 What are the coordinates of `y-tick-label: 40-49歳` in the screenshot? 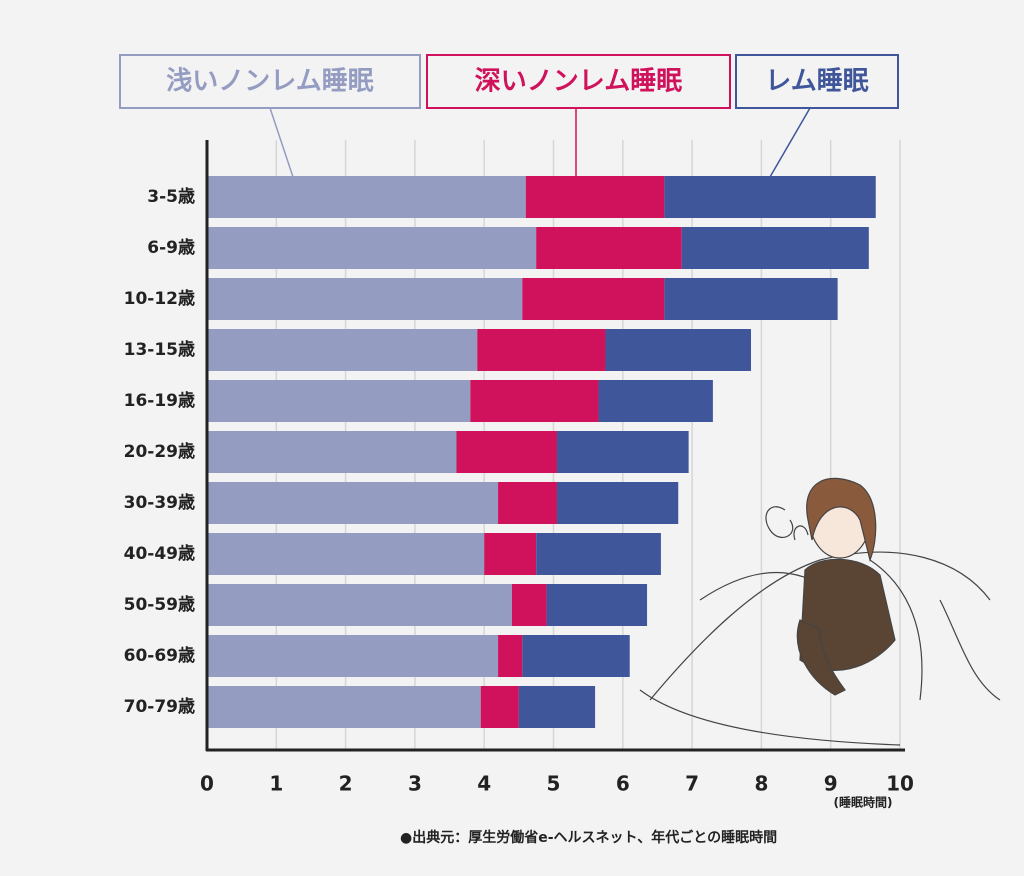 It's located at (159, 553).